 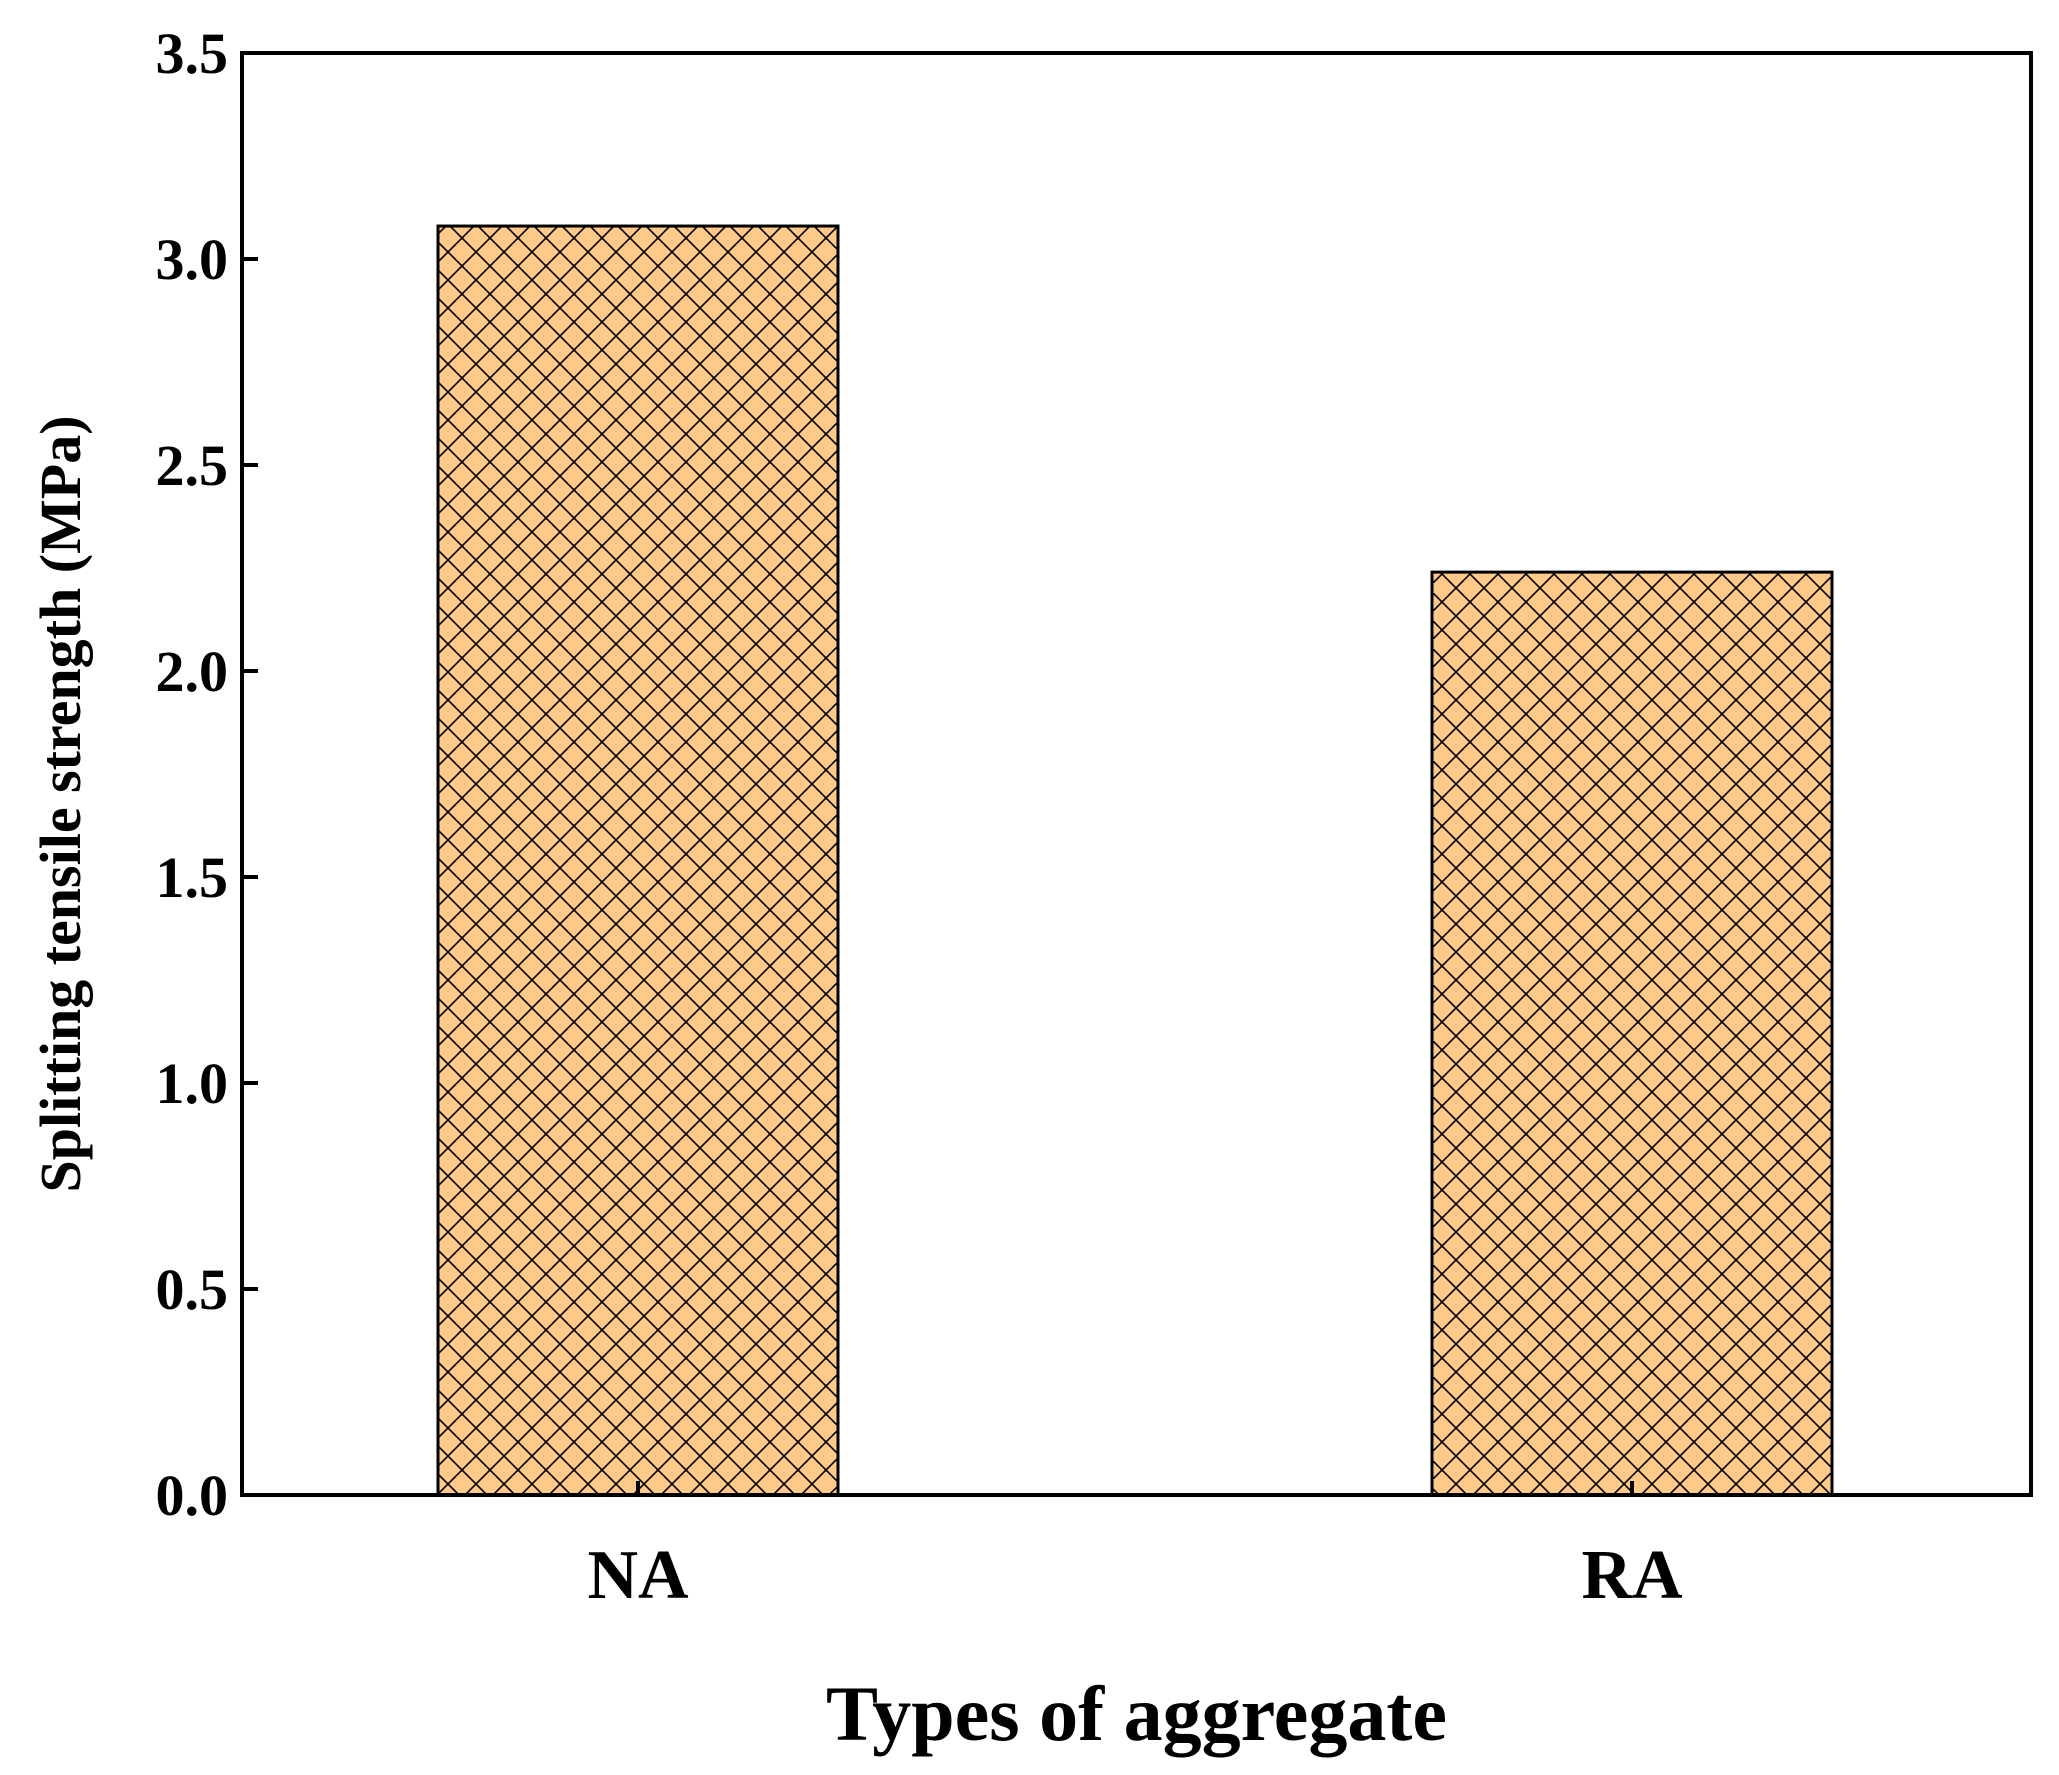 What do you see at coordinates (192, 1289) in the screenshot?
I see `y-tick-label: 0.5` at bounding box center [192, 1289].